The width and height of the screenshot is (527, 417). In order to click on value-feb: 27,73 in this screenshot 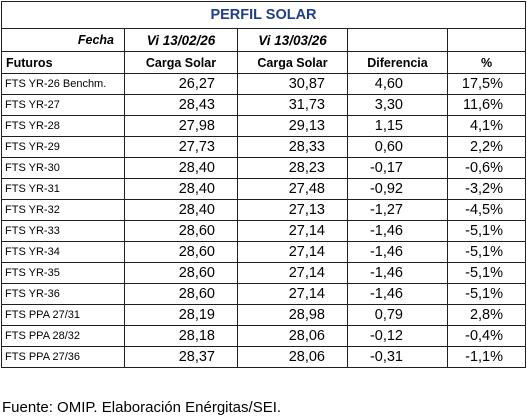, I will do `click(181, 147)`.